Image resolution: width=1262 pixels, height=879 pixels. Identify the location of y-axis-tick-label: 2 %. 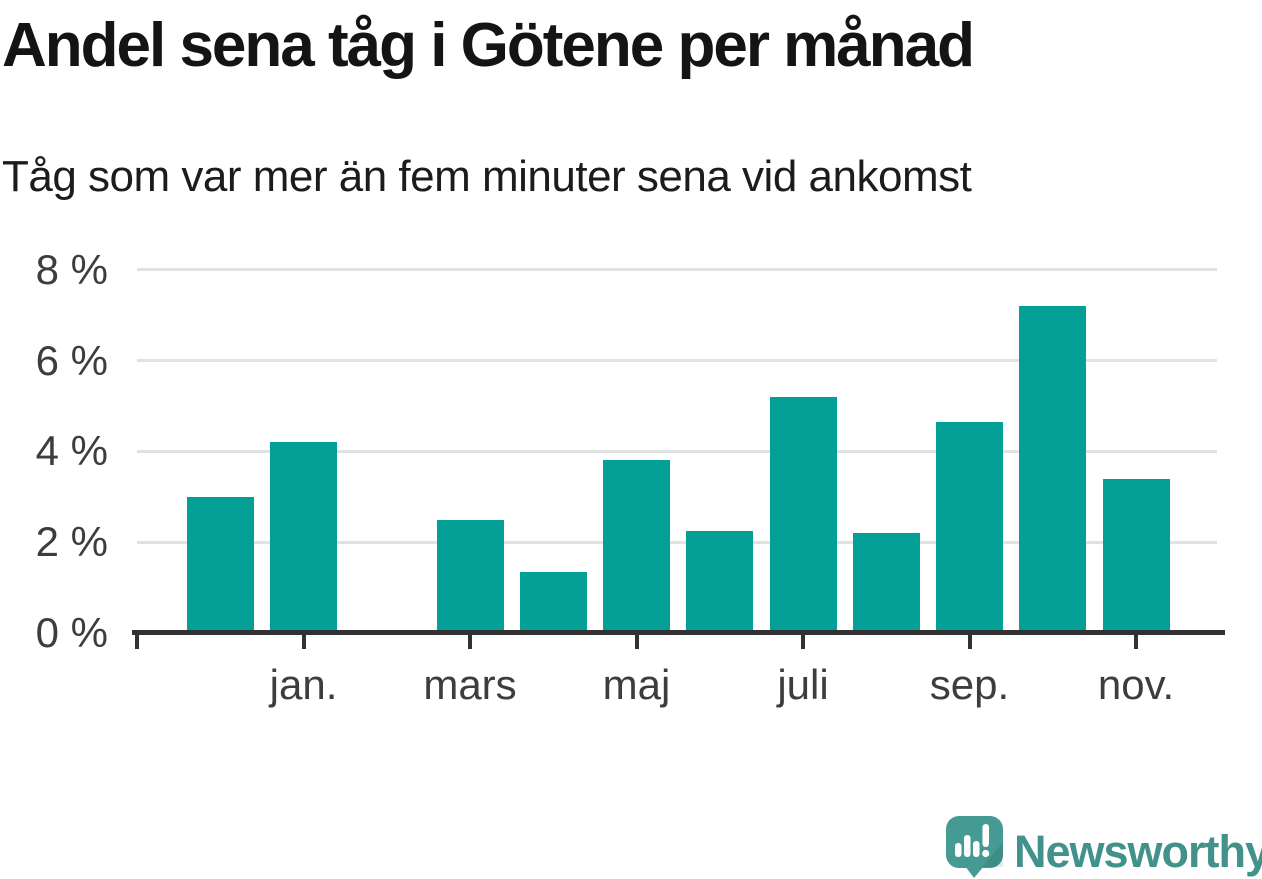
(71, 542).